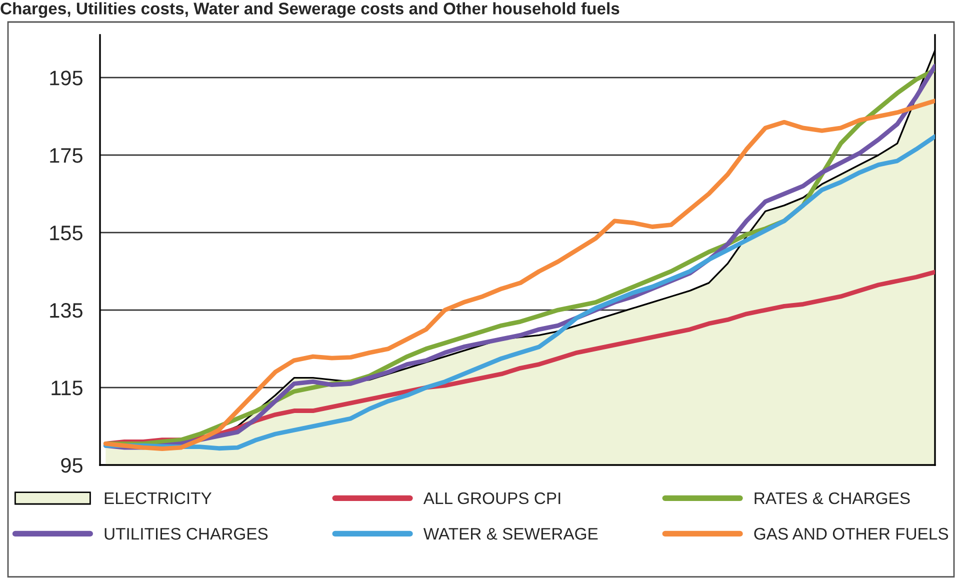  What do you see at coordinates (832, 498) in the screenshot?
I see `legend-label: RATES & CHARGES` at bounding box center [832, 498].